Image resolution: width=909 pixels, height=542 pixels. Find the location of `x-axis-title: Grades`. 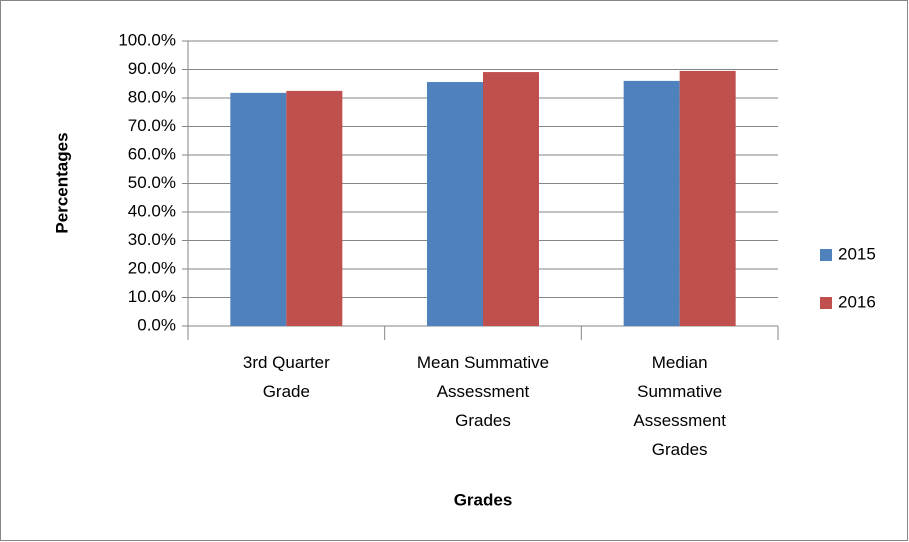

x-axis-title: Grades is located at coordinates (483, 499).